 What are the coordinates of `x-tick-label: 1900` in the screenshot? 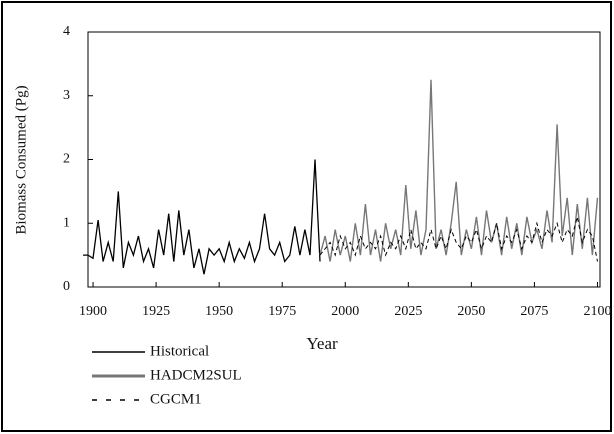 It's located at (93, 311).